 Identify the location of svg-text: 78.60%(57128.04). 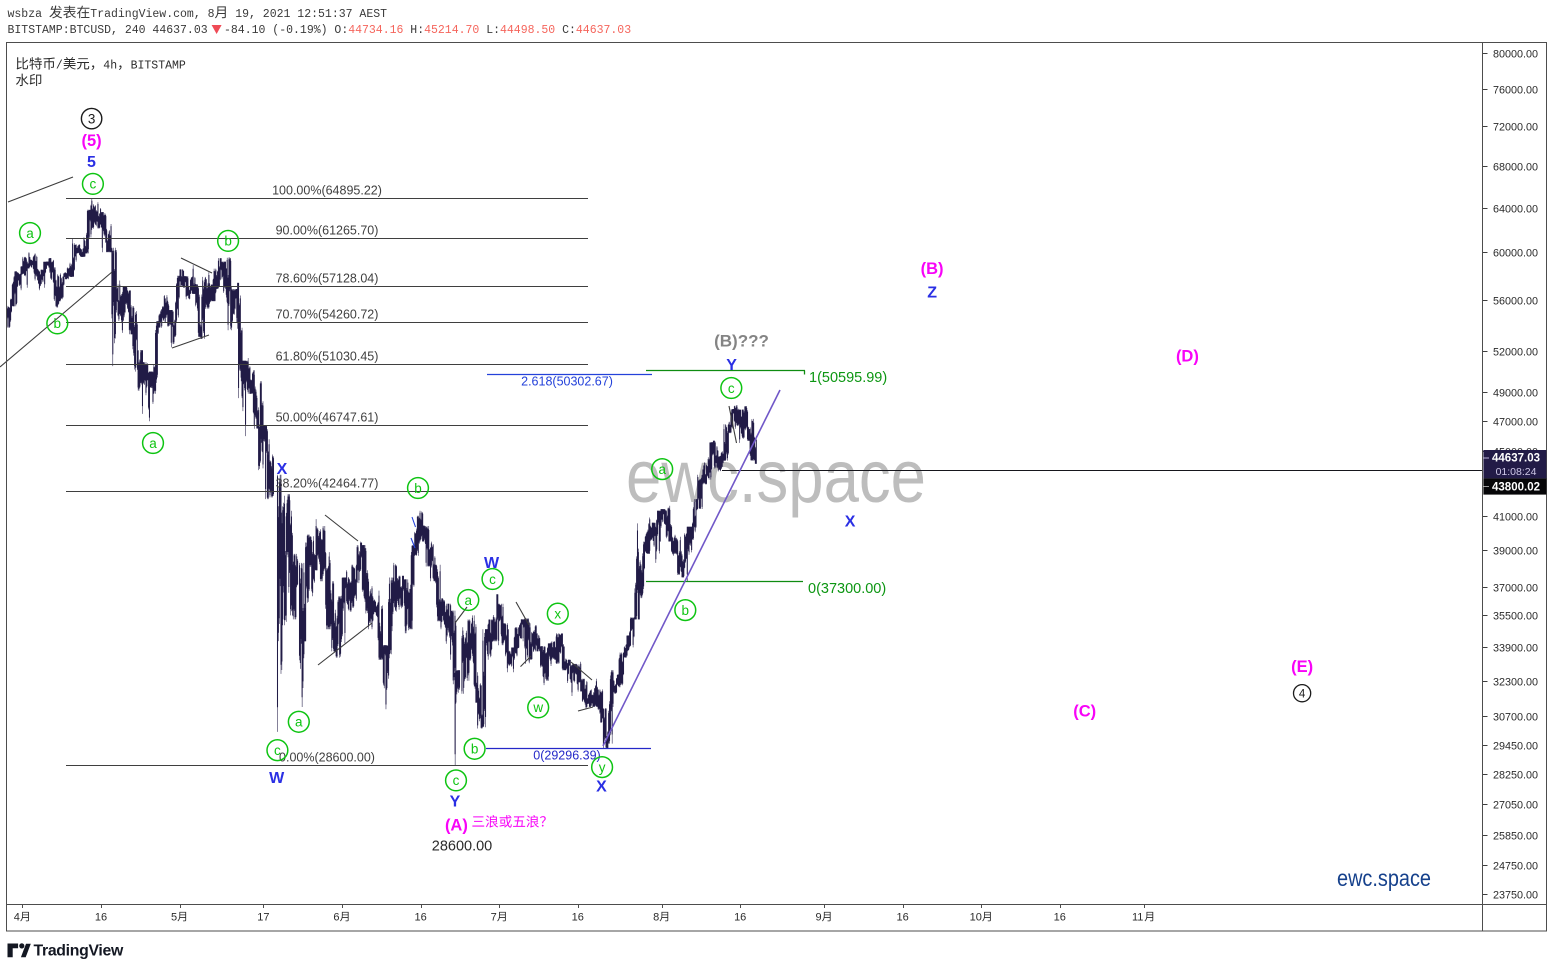
(327, 279).